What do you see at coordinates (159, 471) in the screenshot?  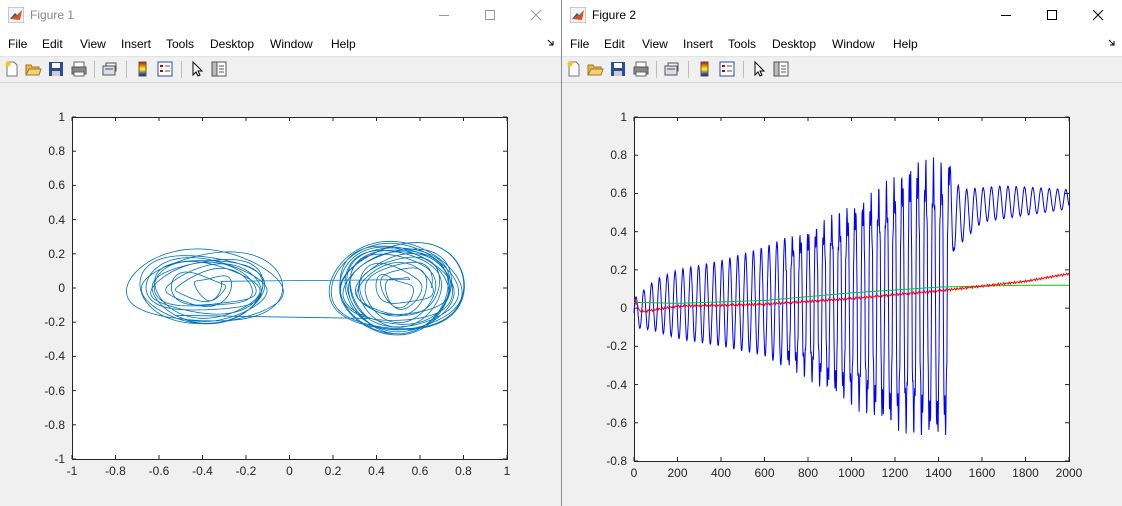 I see `x-tick-label: -0.6` at bounding box center [159, 471].